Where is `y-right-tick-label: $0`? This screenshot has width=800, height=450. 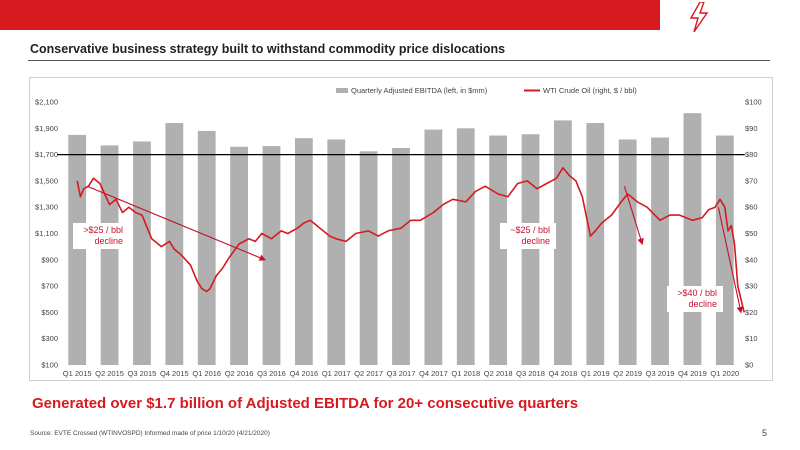
y-right-tick-label: $0 is located at coordinates (749, 365).